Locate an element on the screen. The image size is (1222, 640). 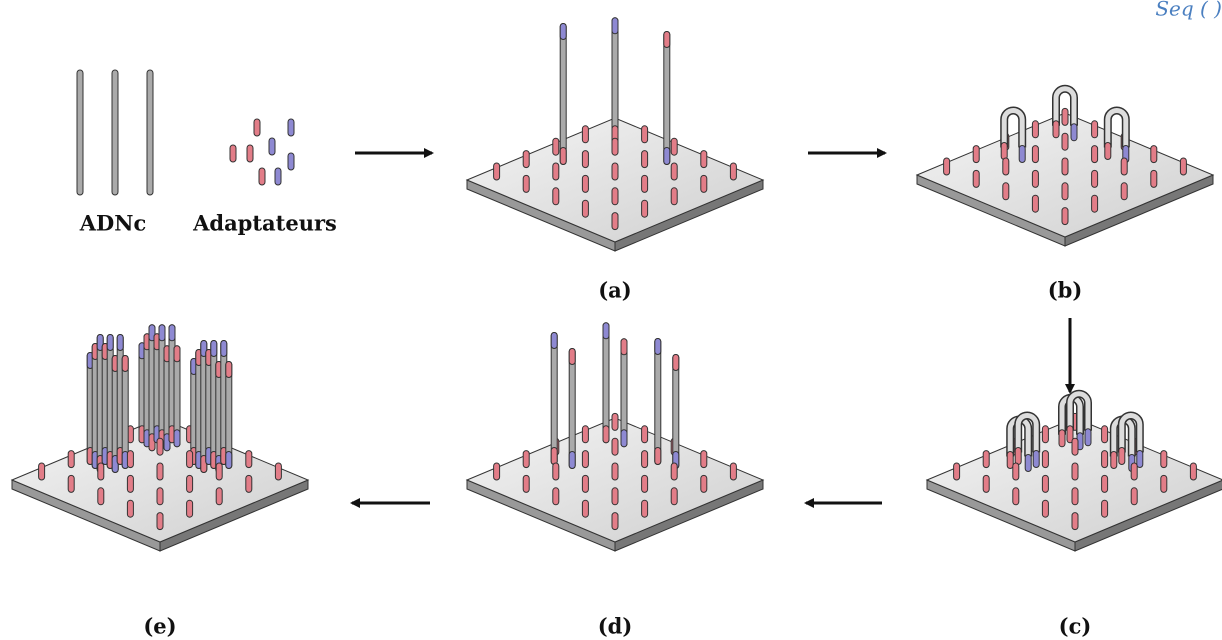
step-label: (a) is located at coordinates (614, 290).